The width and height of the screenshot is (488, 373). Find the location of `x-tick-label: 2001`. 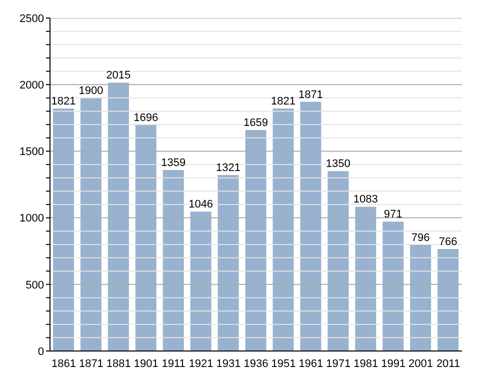

x-tick-label: 2001 is located at coordinates (421, 364).